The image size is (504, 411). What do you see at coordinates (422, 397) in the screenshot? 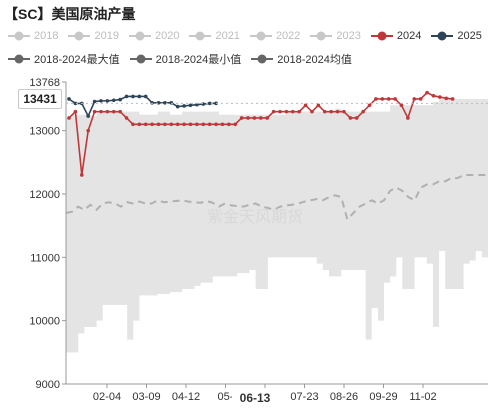
I see `x-tick-label: 11-02` at bounding box center [422, 397].